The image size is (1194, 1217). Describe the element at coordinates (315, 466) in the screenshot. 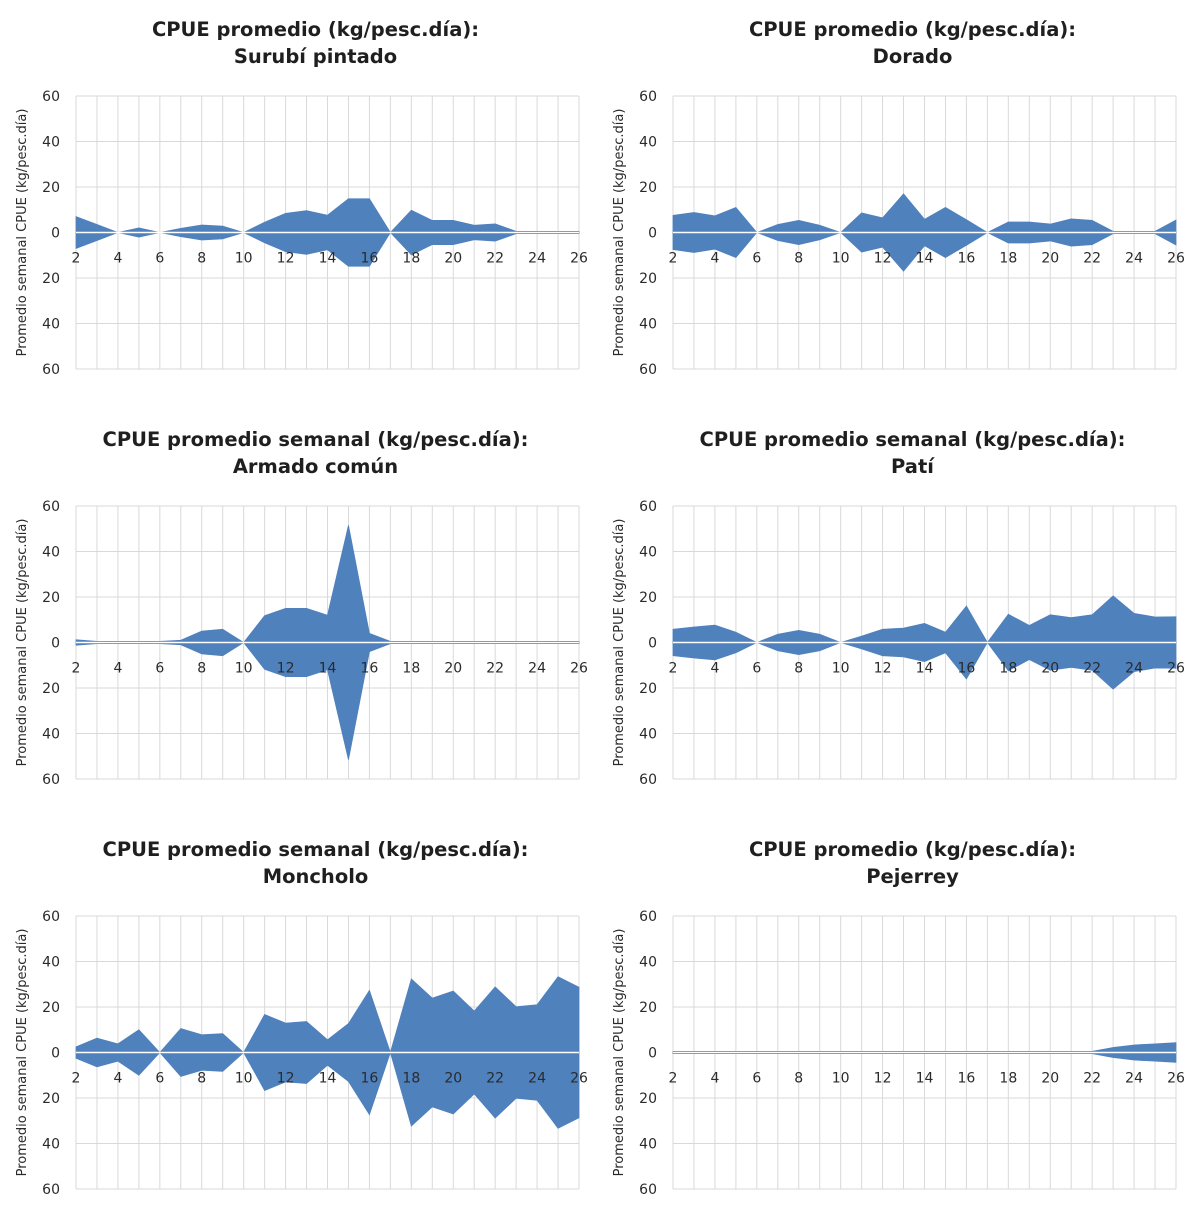

I see `chart-title-line: Armado común` at that location.